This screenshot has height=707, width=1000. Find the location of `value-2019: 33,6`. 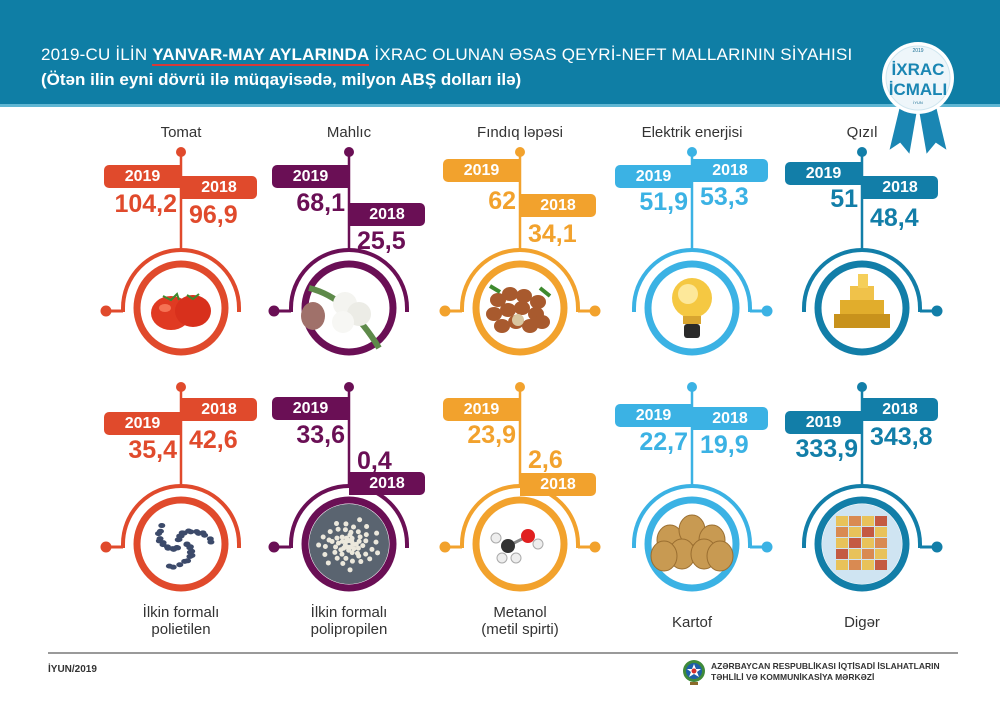

value-2019: 33,6 is located at coordinates (320, 435).